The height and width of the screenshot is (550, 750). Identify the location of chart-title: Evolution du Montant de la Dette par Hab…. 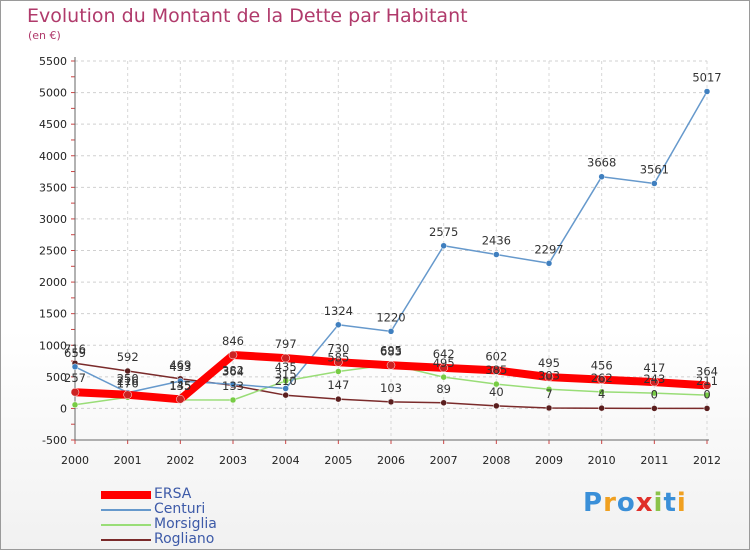
(247, 16).